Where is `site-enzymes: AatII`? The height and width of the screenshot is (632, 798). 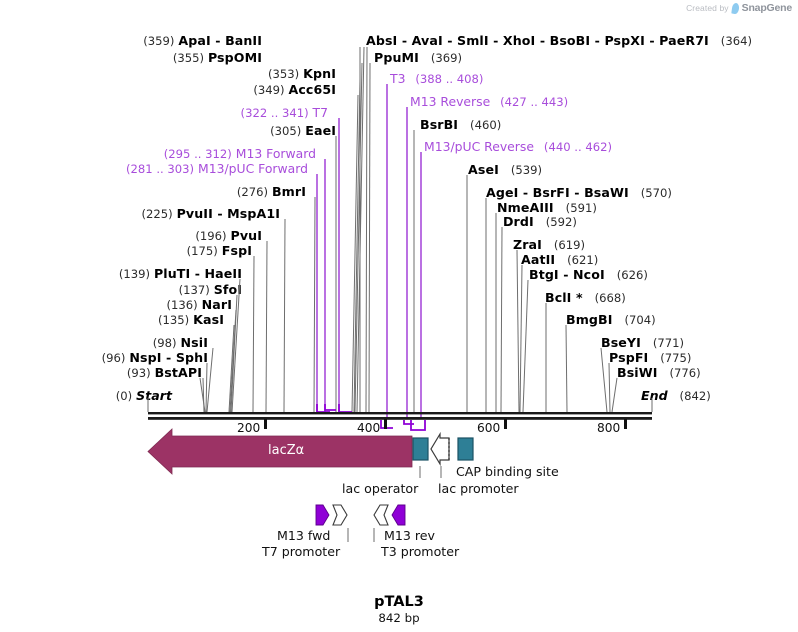 site-enzymes: AatII is located at coordinates (538, 259).